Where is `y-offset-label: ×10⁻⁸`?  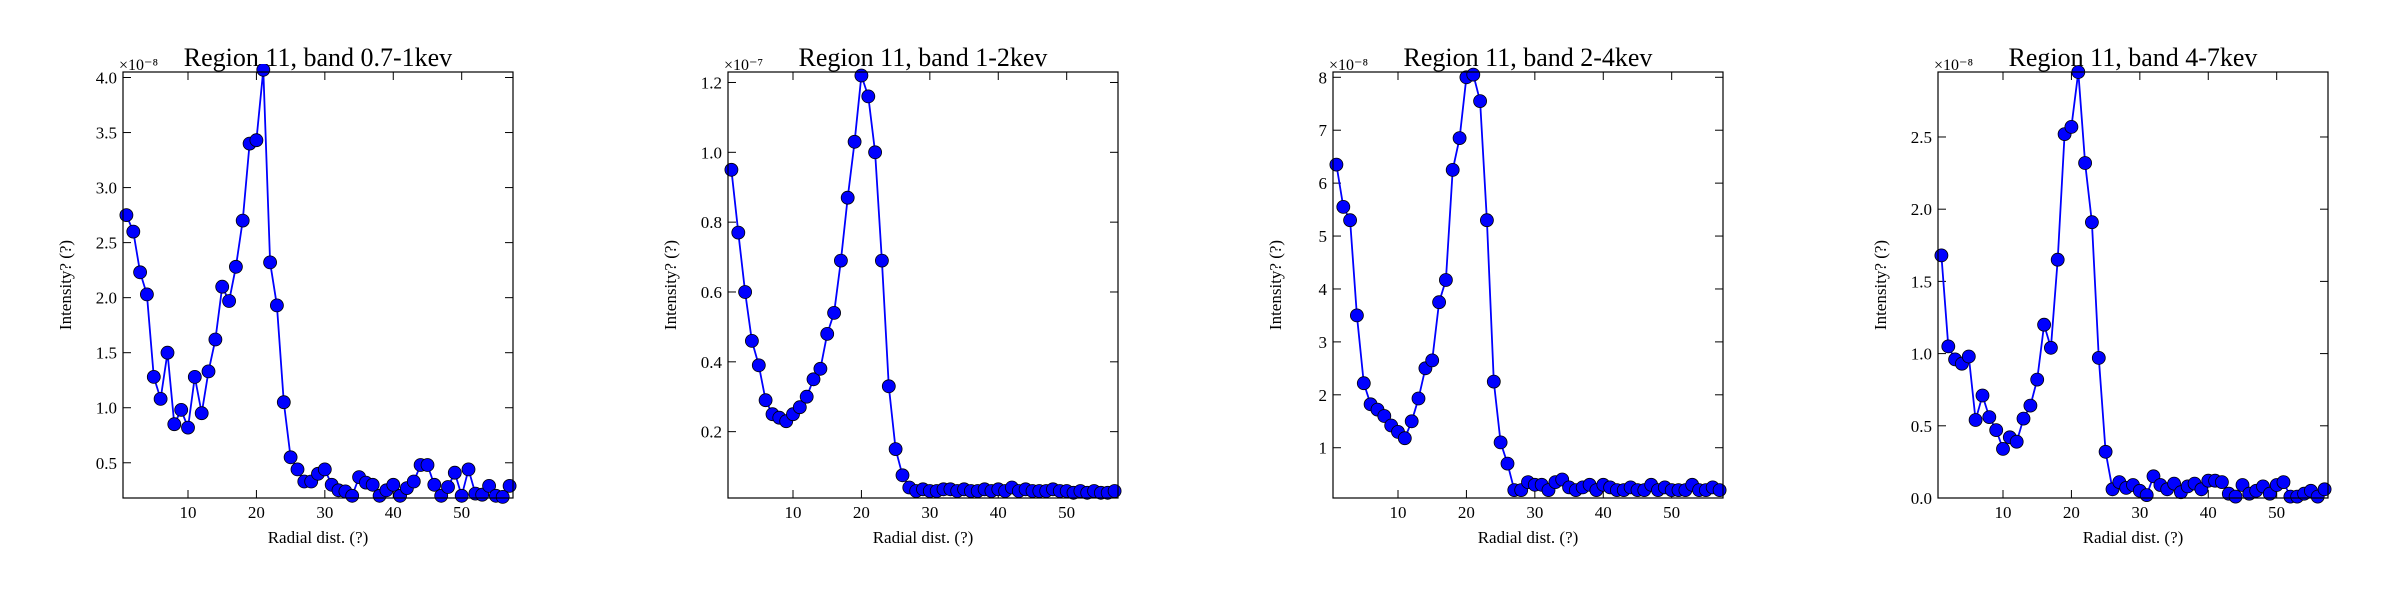
y-offset-label: ×10⁻⁸ is located at coordinates (1348, 65).